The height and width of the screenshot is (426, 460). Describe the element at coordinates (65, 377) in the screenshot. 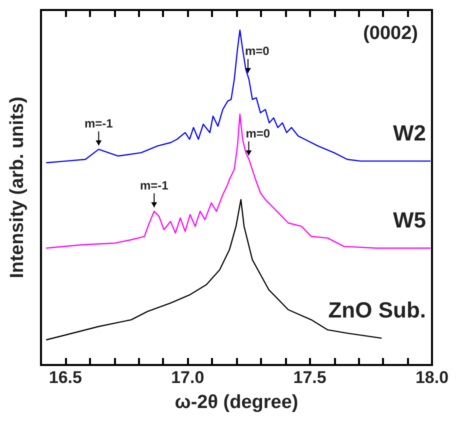

I see `x-tick-label: 16.5` at that location.